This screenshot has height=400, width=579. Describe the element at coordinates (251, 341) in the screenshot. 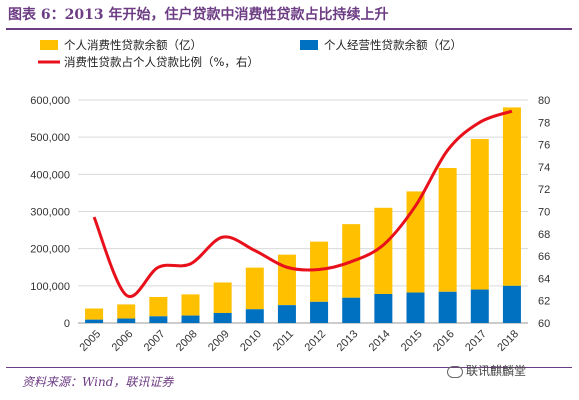

I see `x-tick-label: 2010` at that location.